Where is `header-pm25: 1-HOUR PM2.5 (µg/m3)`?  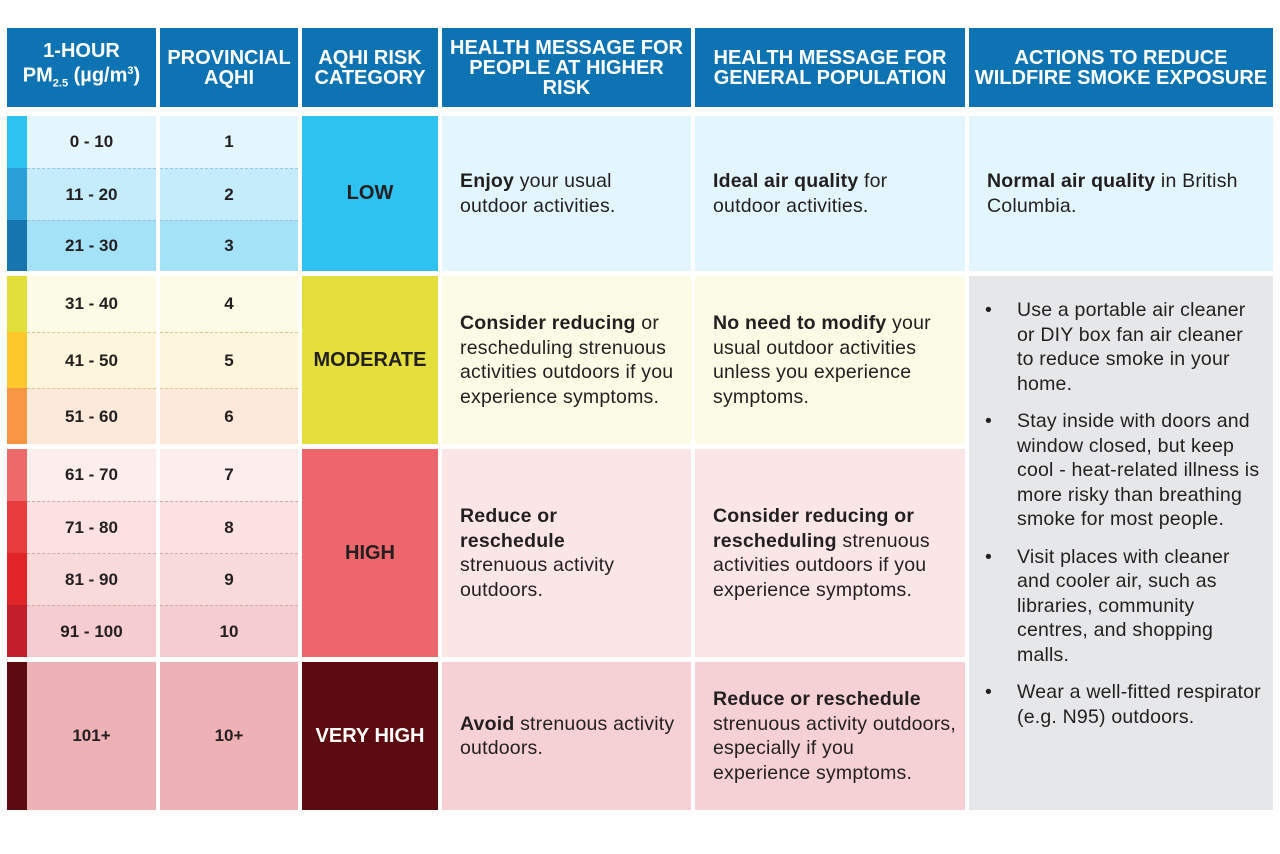 header-pm25: 1-HOUR PM2.5 (µg/m3) is located at coordinates (81, 67).